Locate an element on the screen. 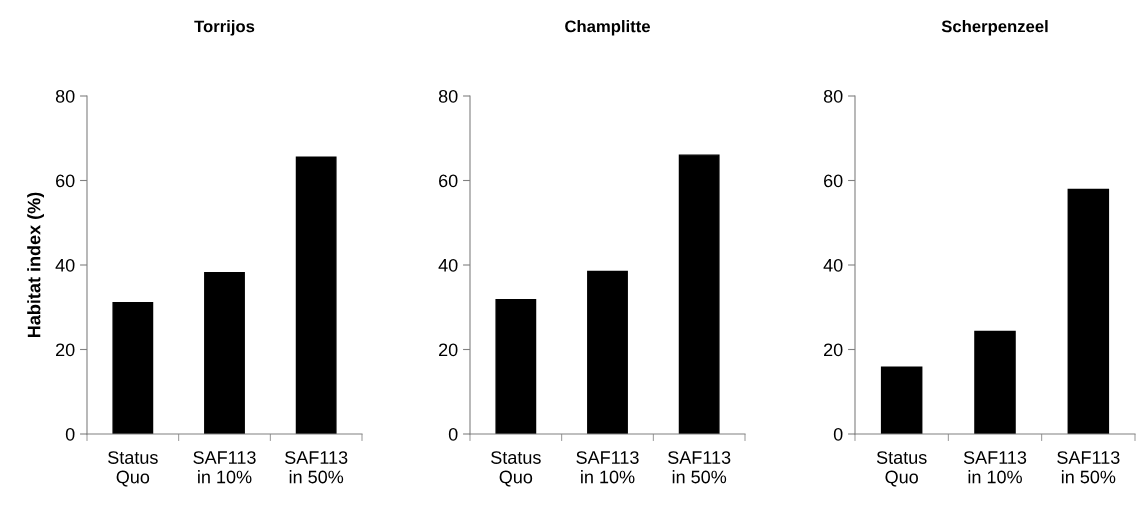  y-axis-title: Habitat index (%) is located at coordinates (35, 265).